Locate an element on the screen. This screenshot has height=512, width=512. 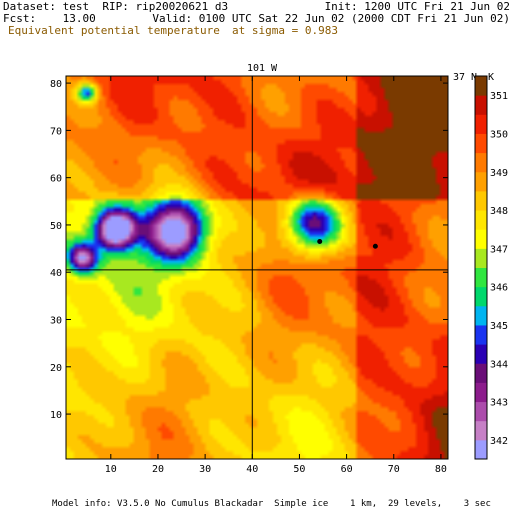
colorbar-label: 350 is located at coordinates (499, 134).